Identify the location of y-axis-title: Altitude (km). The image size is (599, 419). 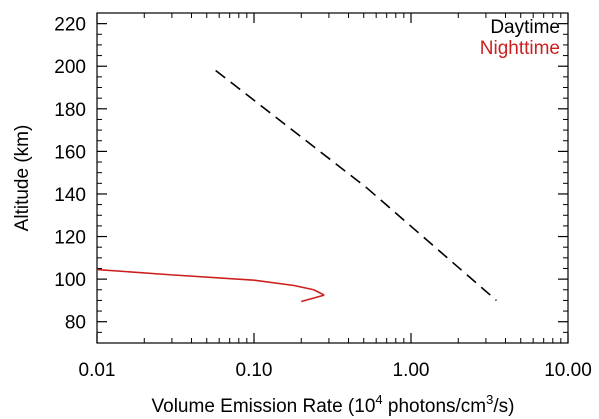
(22, 178).